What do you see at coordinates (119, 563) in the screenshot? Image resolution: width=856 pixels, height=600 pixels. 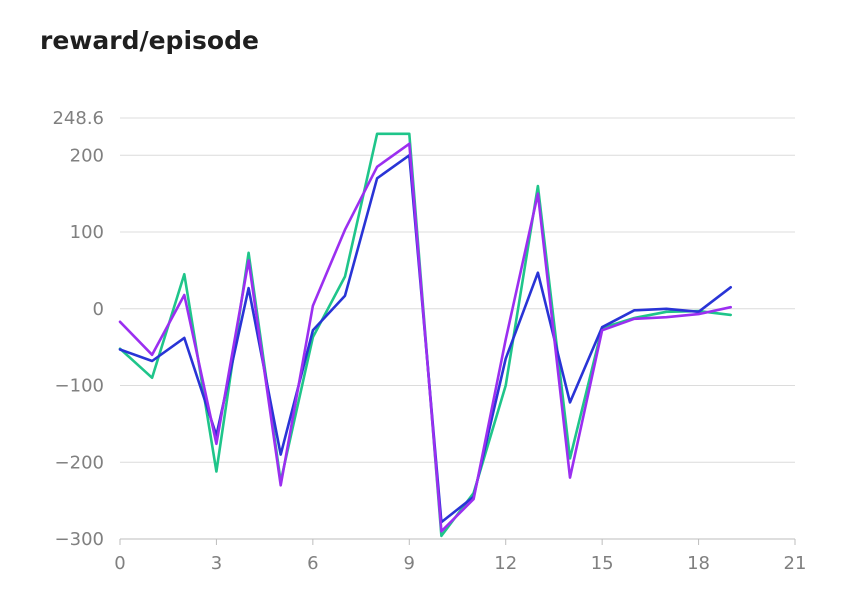 I see `x-tick-label-0: 0` at bounding box center [119, 563].